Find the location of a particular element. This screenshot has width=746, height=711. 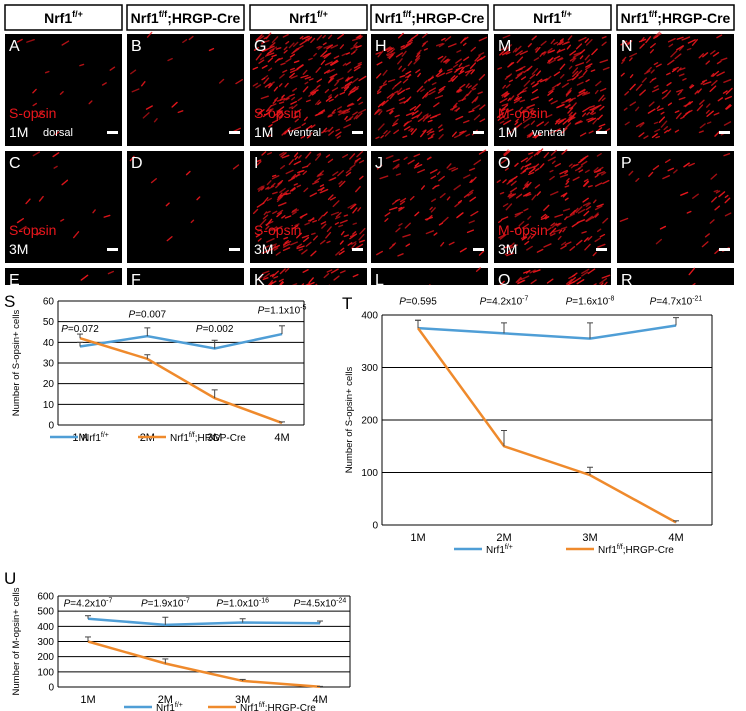

panel-letter: H is located at coordinates (381, 46).